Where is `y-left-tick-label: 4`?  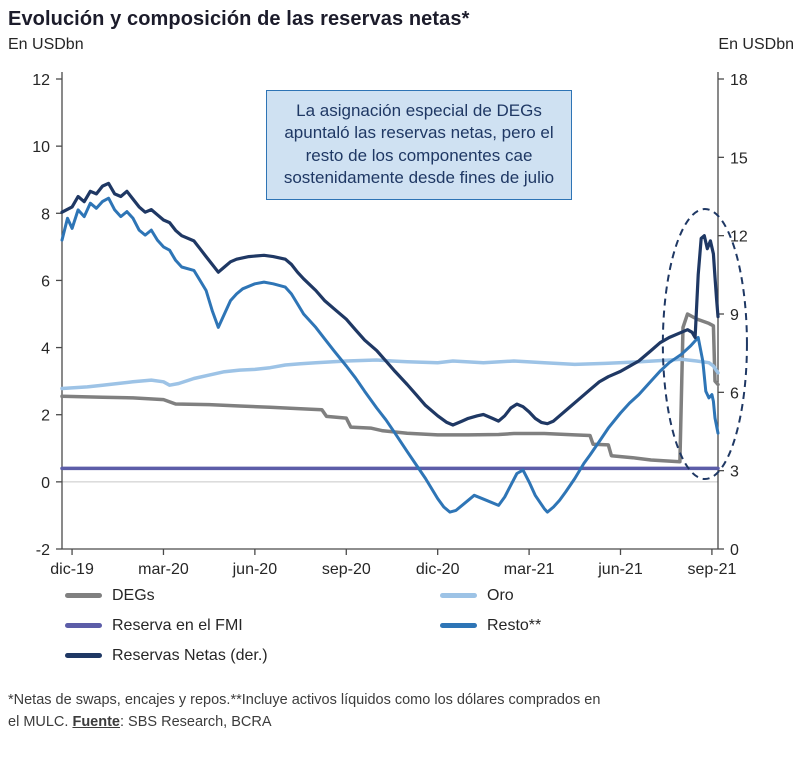 y-left-tick-label: 4 is located at coordinates (45, 349).